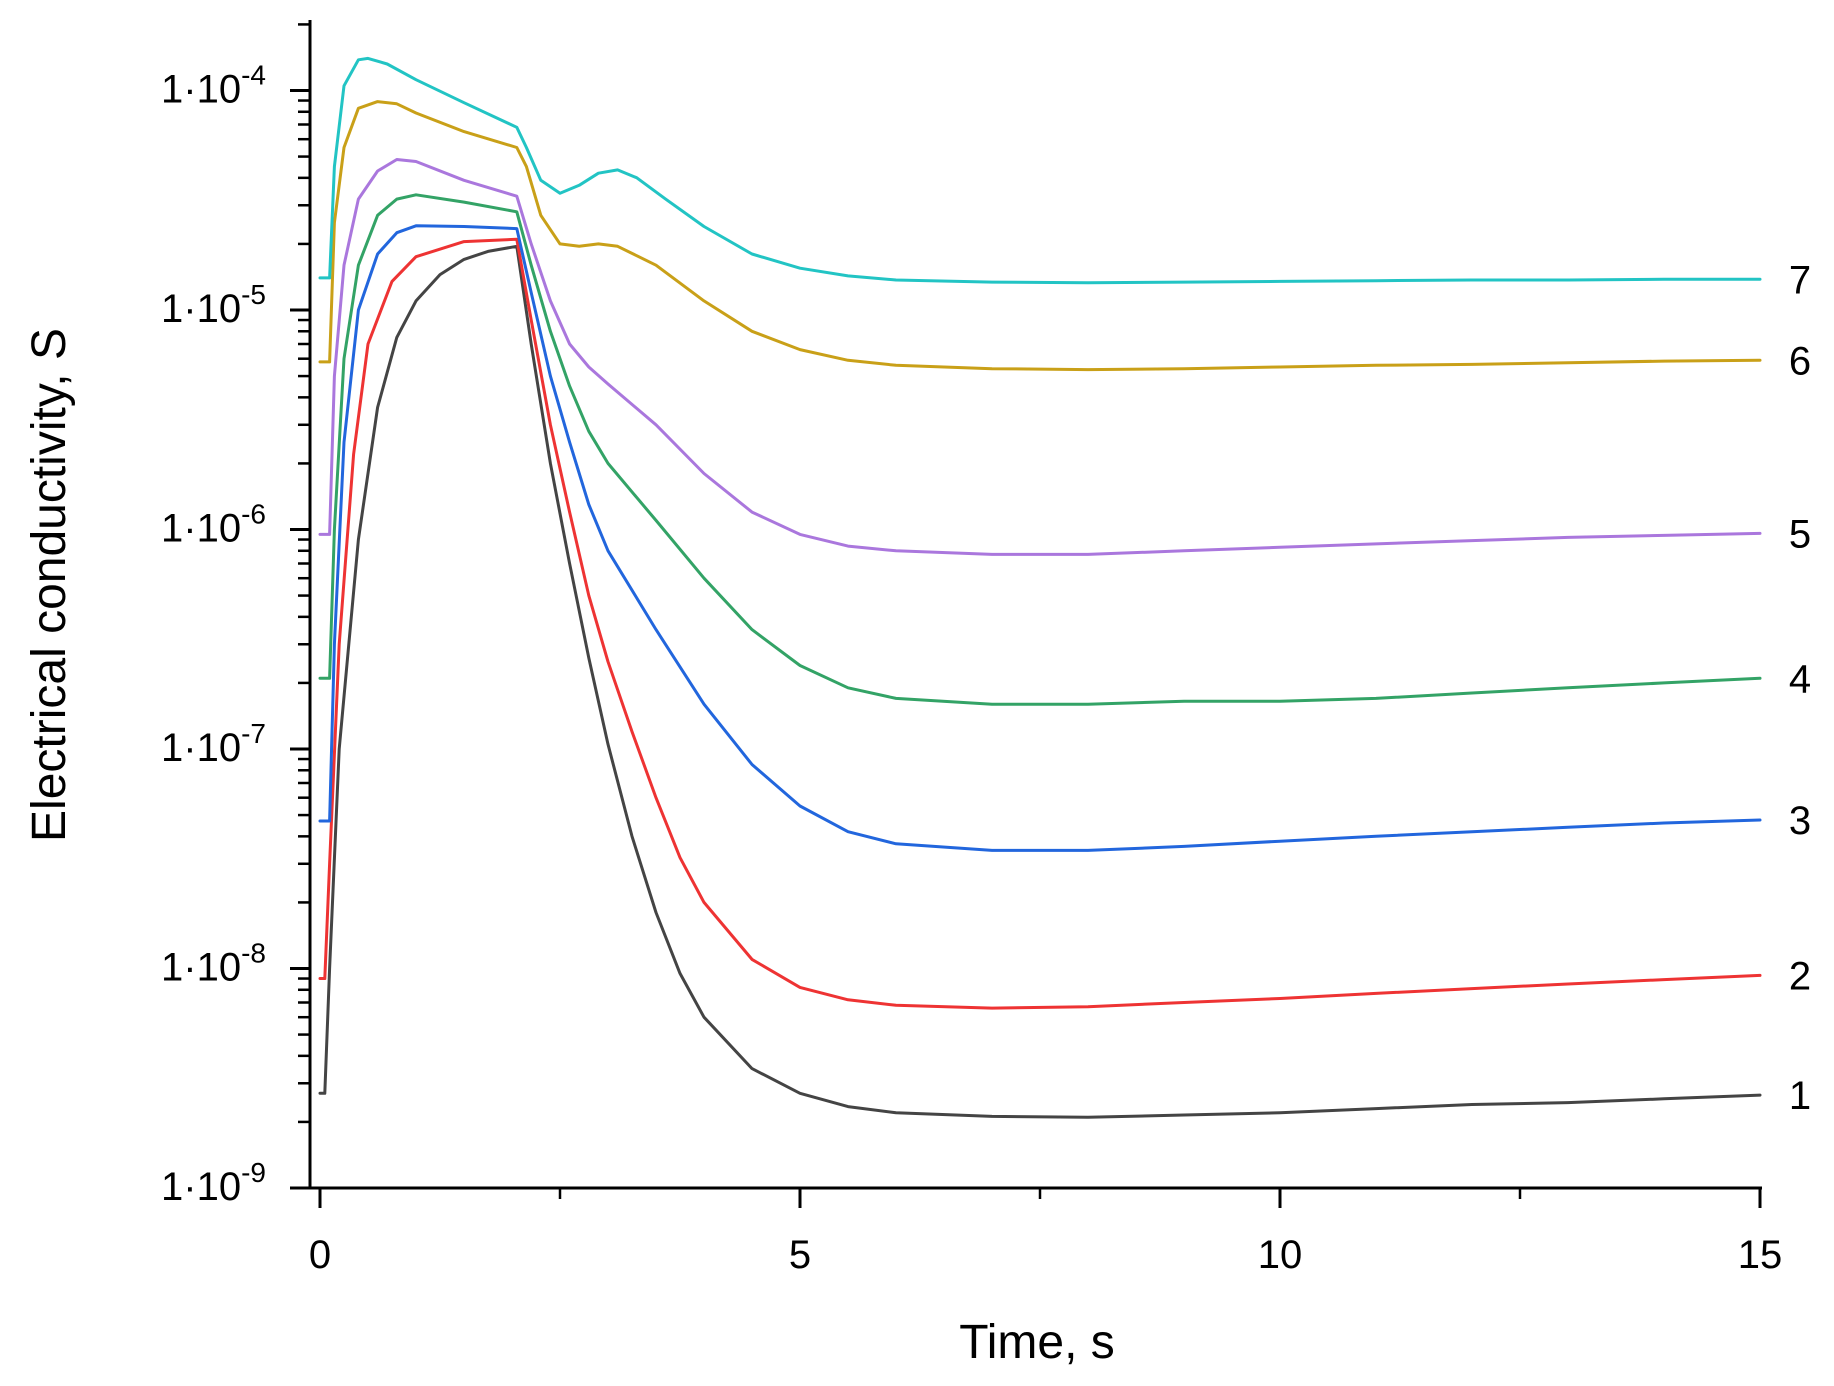 The height and width of the screenshot is (1386, 1834). What do you see at coordinates (49, 585) in the screenshot?
I see `y-axis-title: Electrical conductivity, S` at bounding box center [49, 585].